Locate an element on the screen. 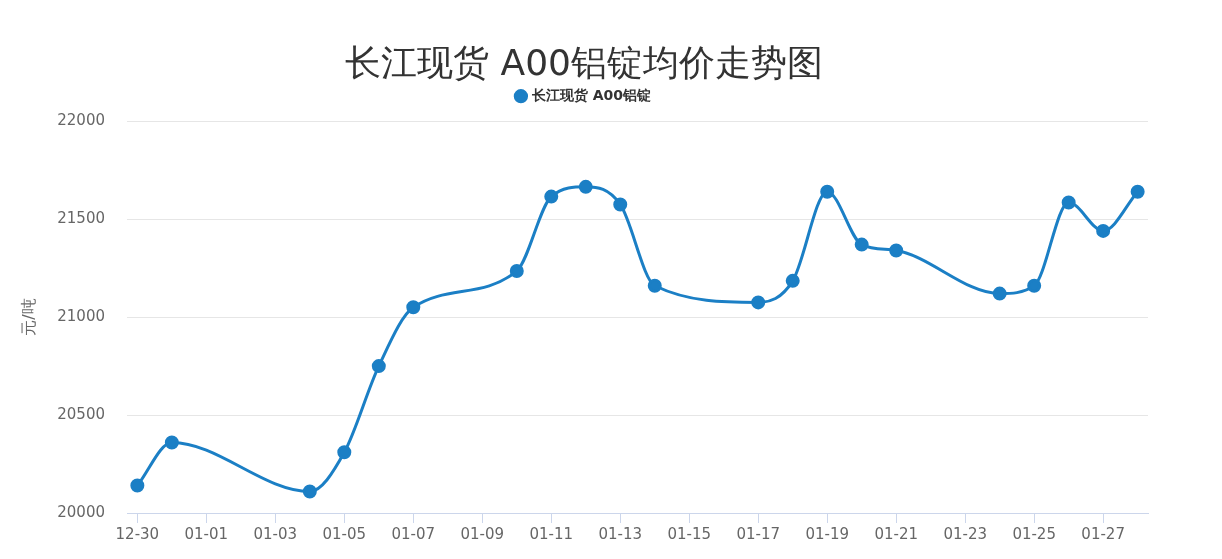  y-tick-label: 21500 is located at coordinates (81, 218).